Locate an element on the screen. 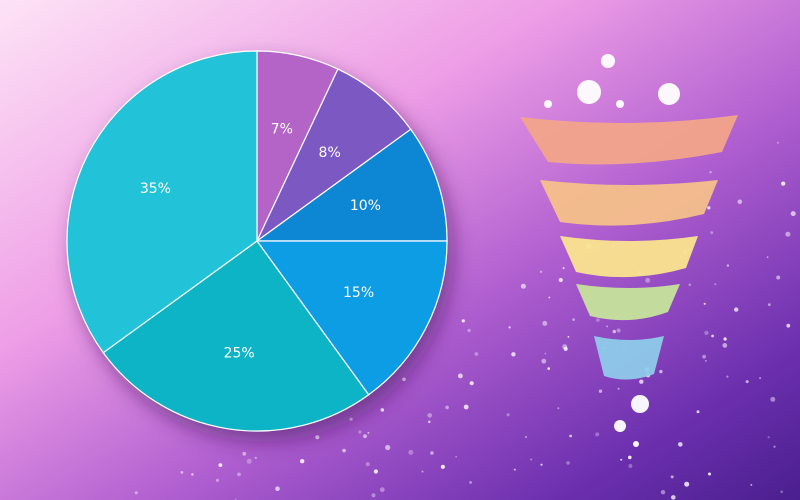  slice-label: 15% is located at coordinates (358, 293).